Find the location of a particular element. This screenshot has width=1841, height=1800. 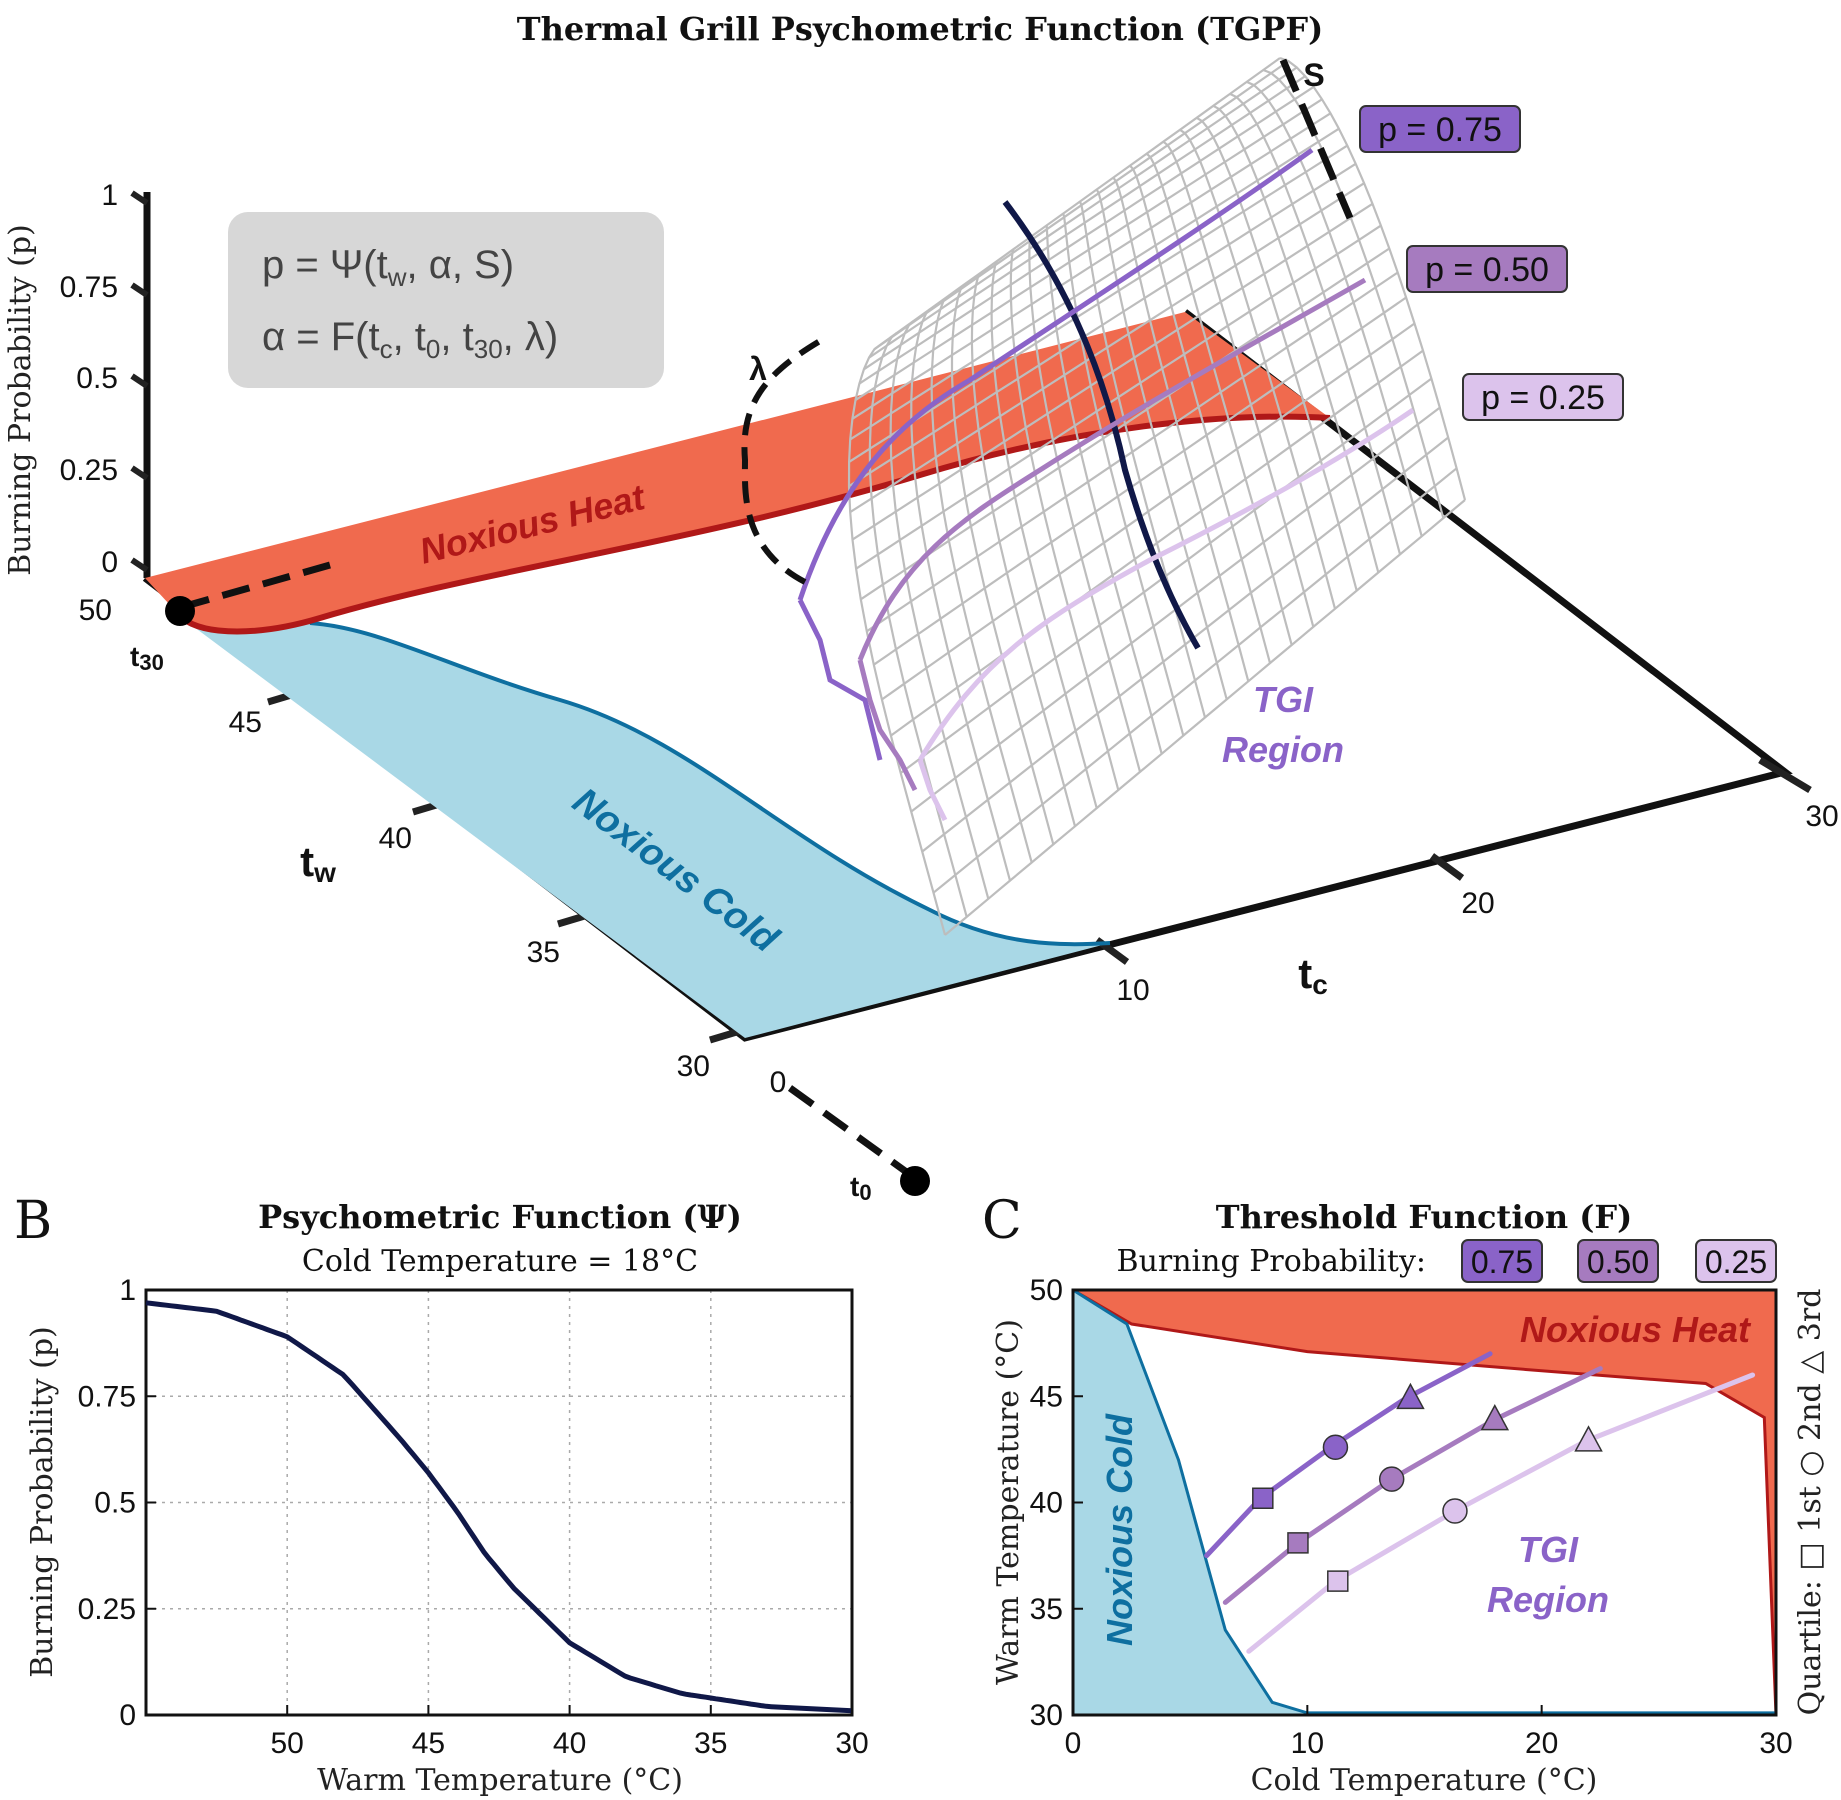

formula-box-bg is located at coordinates (446, 300).